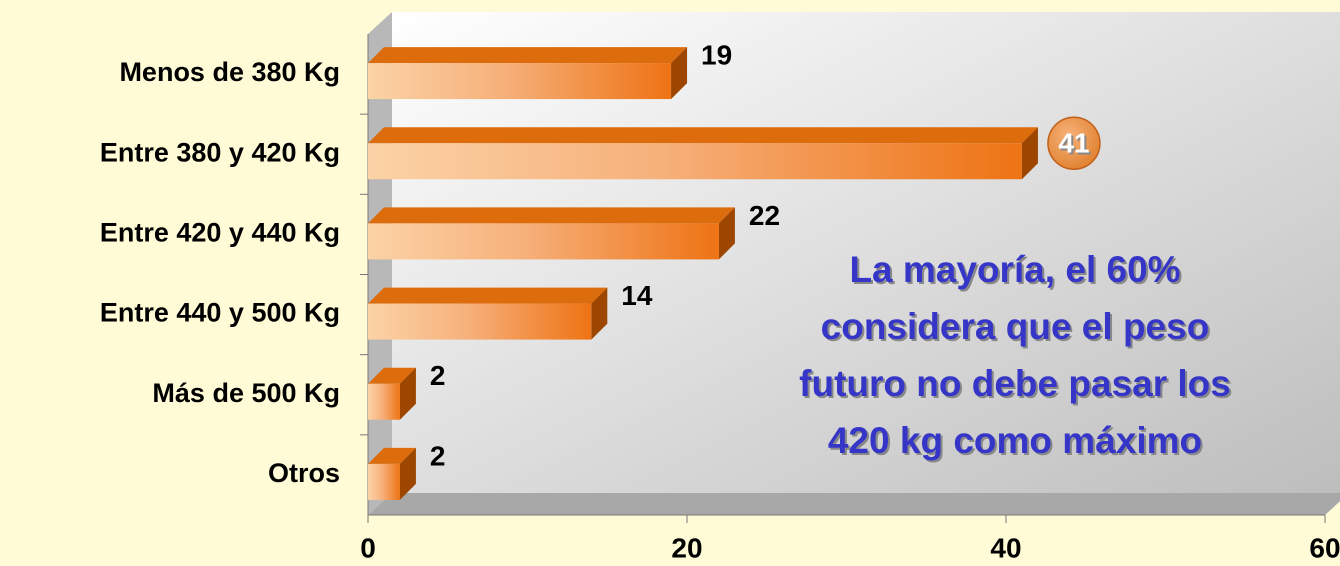 This screenshot has width=1340, height=566. I want to click on y-tick-label: Más de 500 Kg, so click(246, 393).